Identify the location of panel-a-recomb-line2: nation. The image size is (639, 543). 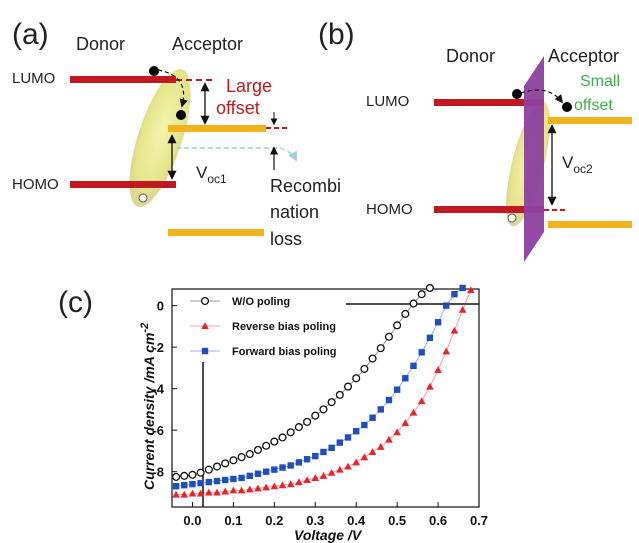
(294, 212).